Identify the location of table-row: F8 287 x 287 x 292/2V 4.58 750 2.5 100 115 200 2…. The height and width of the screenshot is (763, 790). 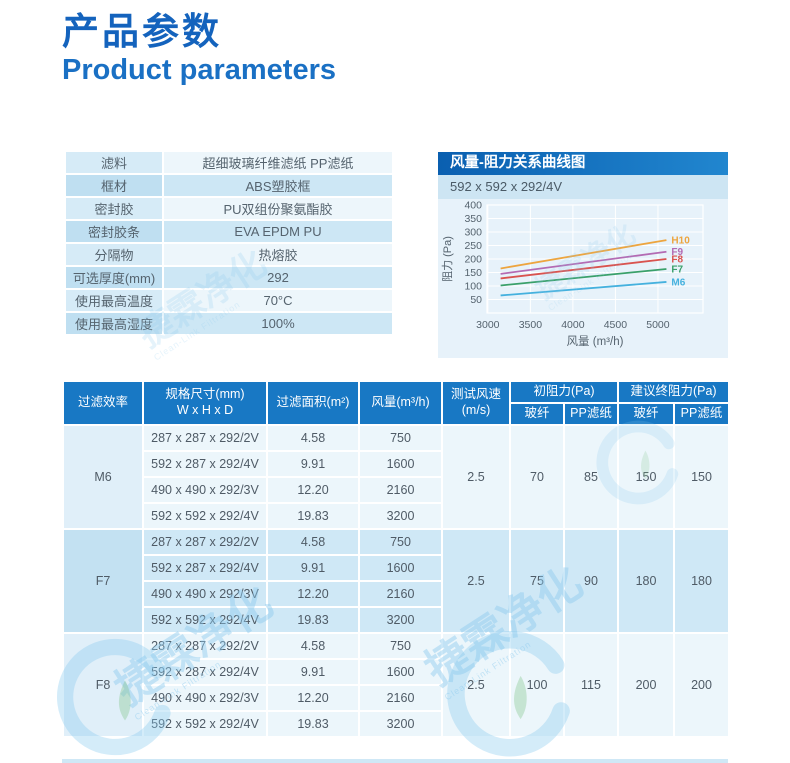
(396, 685).